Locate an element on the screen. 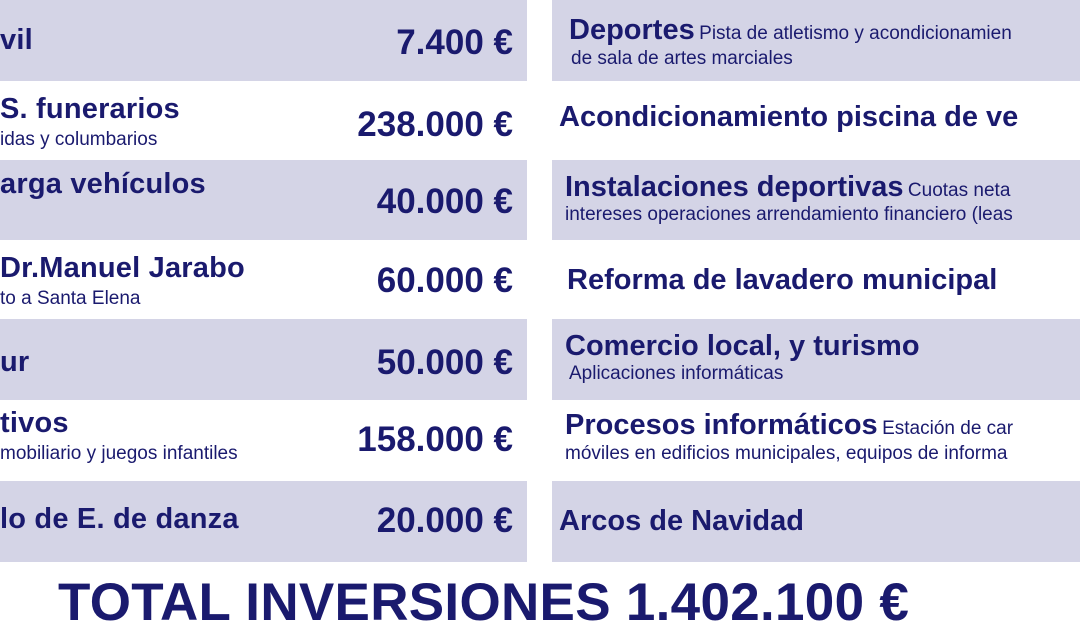 The image size is (1080, 640). right-row-heading: Procesos informáticos Estación de car is located at coordinates (789, 425).